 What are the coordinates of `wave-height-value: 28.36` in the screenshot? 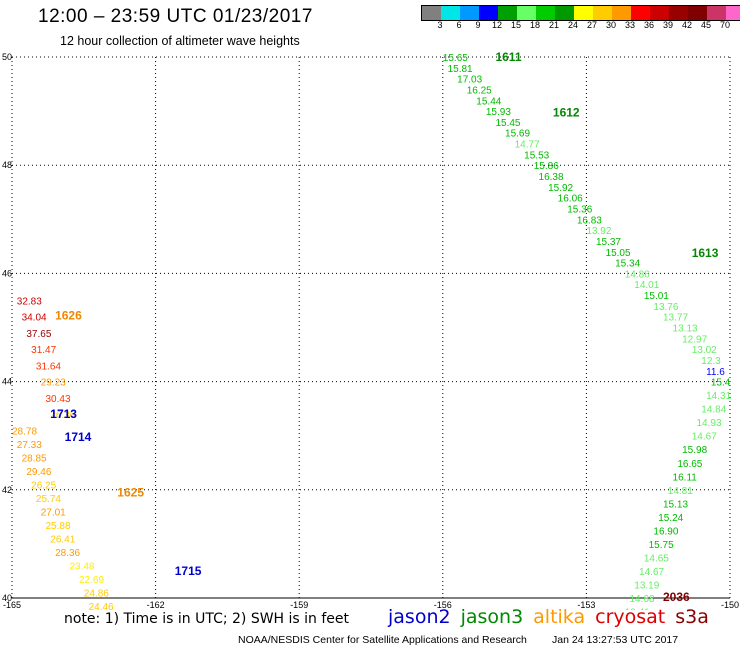 It's located at (67, 553).